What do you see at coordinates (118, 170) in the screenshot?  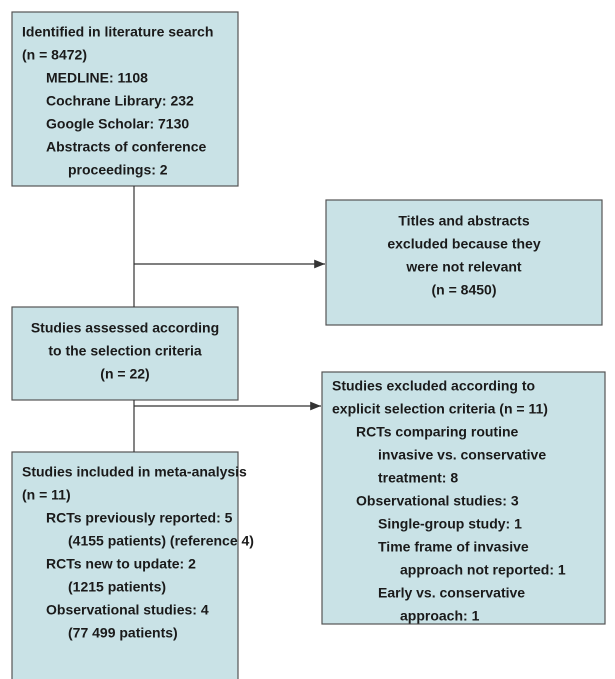 I see `box-text: proceedings: 2` at bounding box center [118, 170].